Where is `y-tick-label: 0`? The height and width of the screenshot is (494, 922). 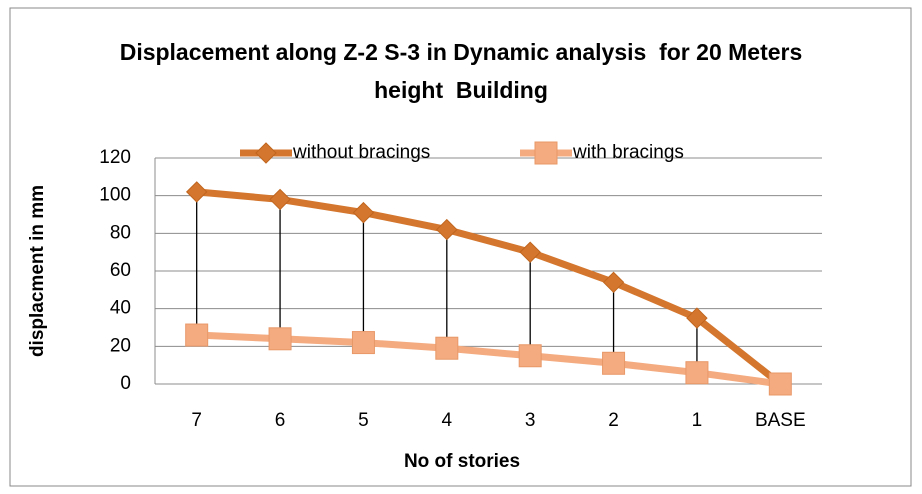
y-tick-label: 0 is located at coordinates (125, 383).